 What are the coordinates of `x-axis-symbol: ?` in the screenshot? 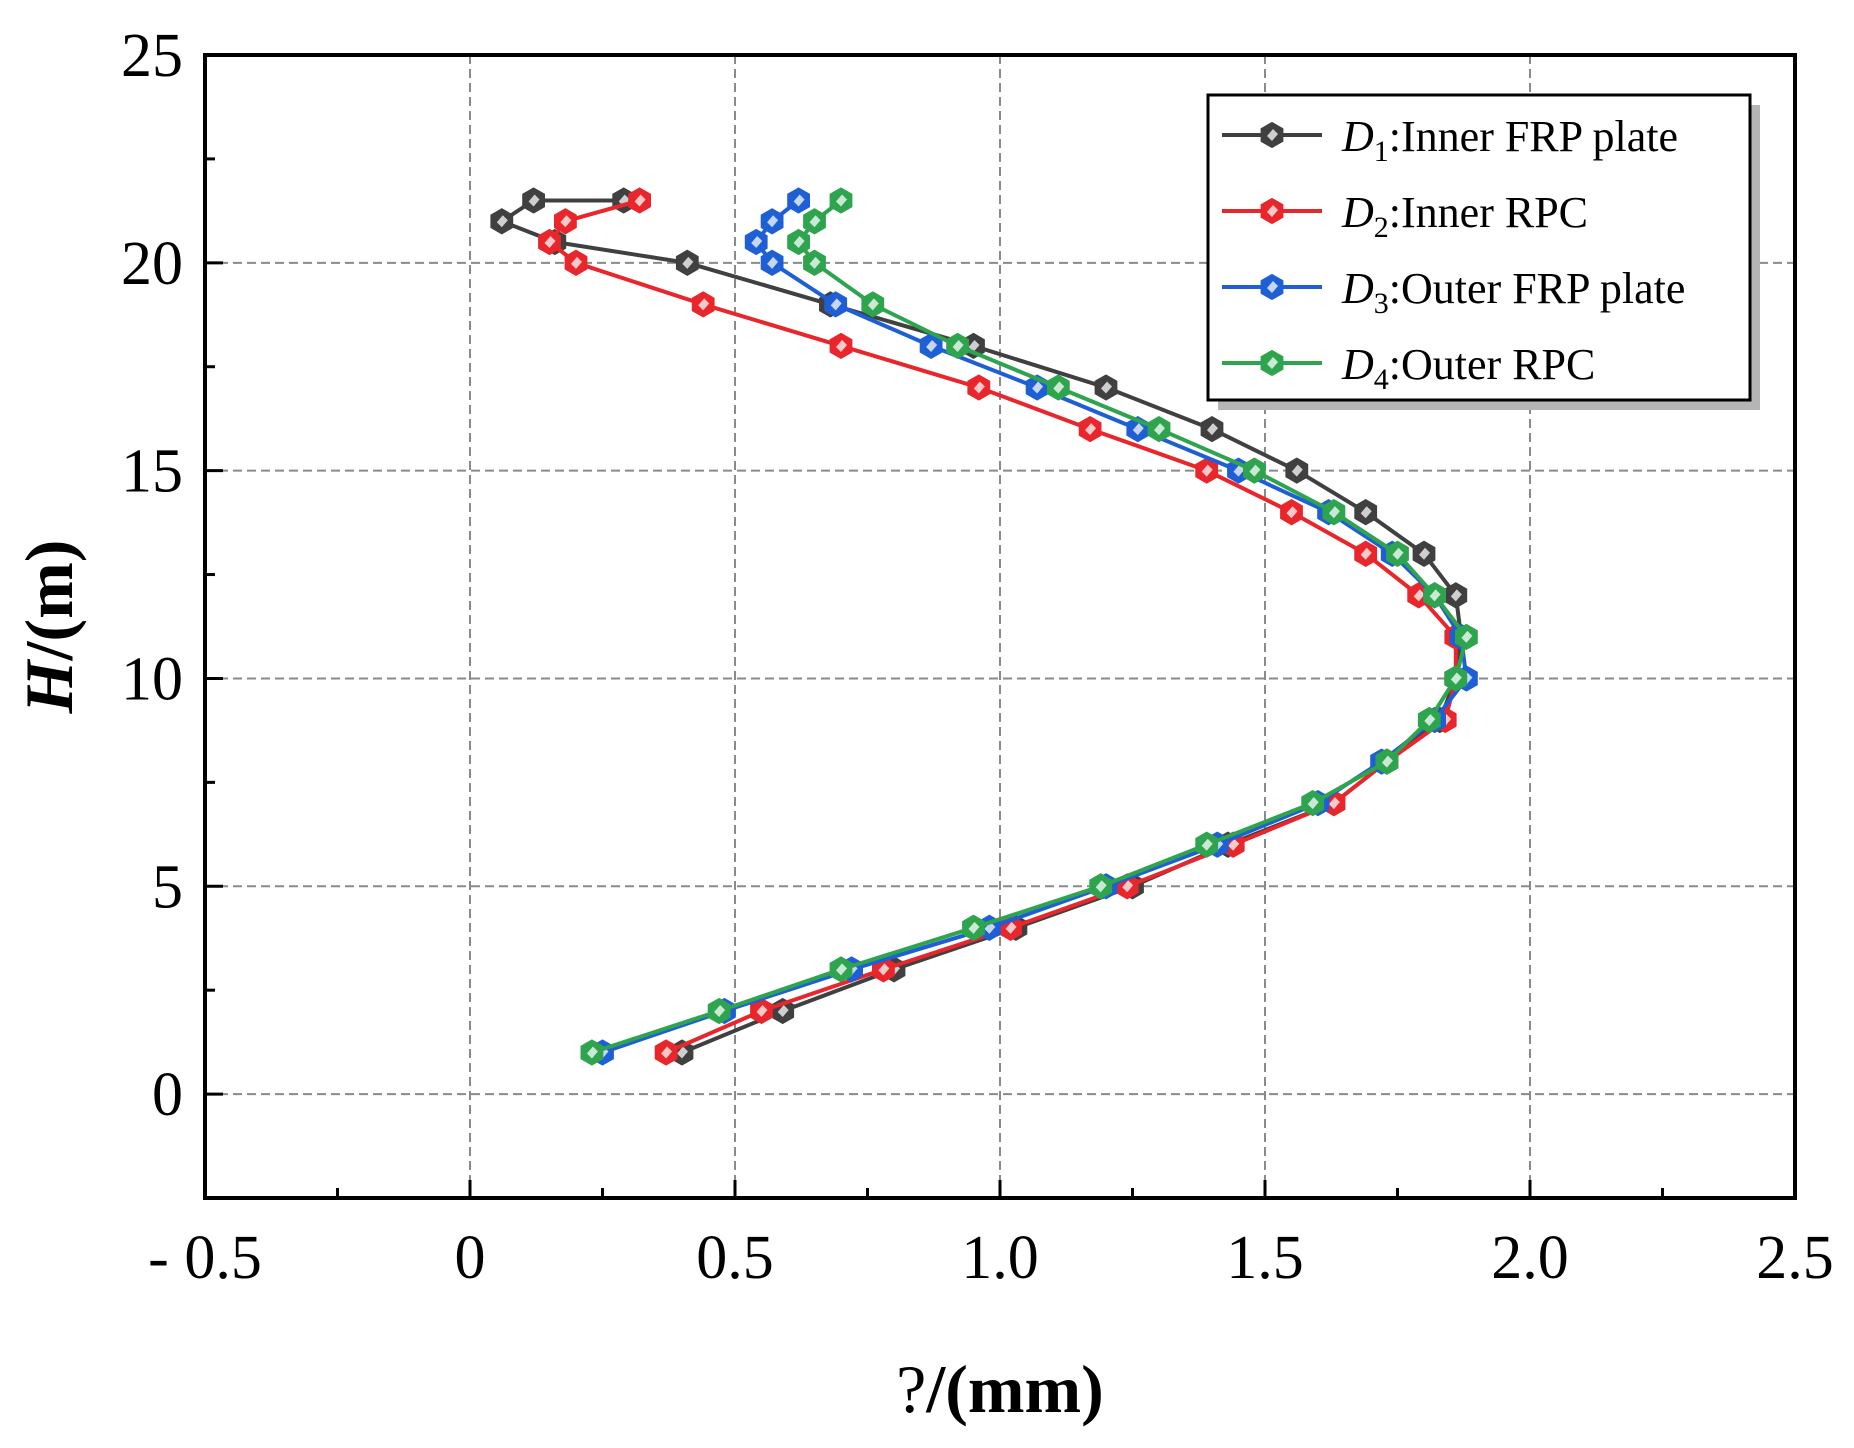 It's located at (911, 1389).